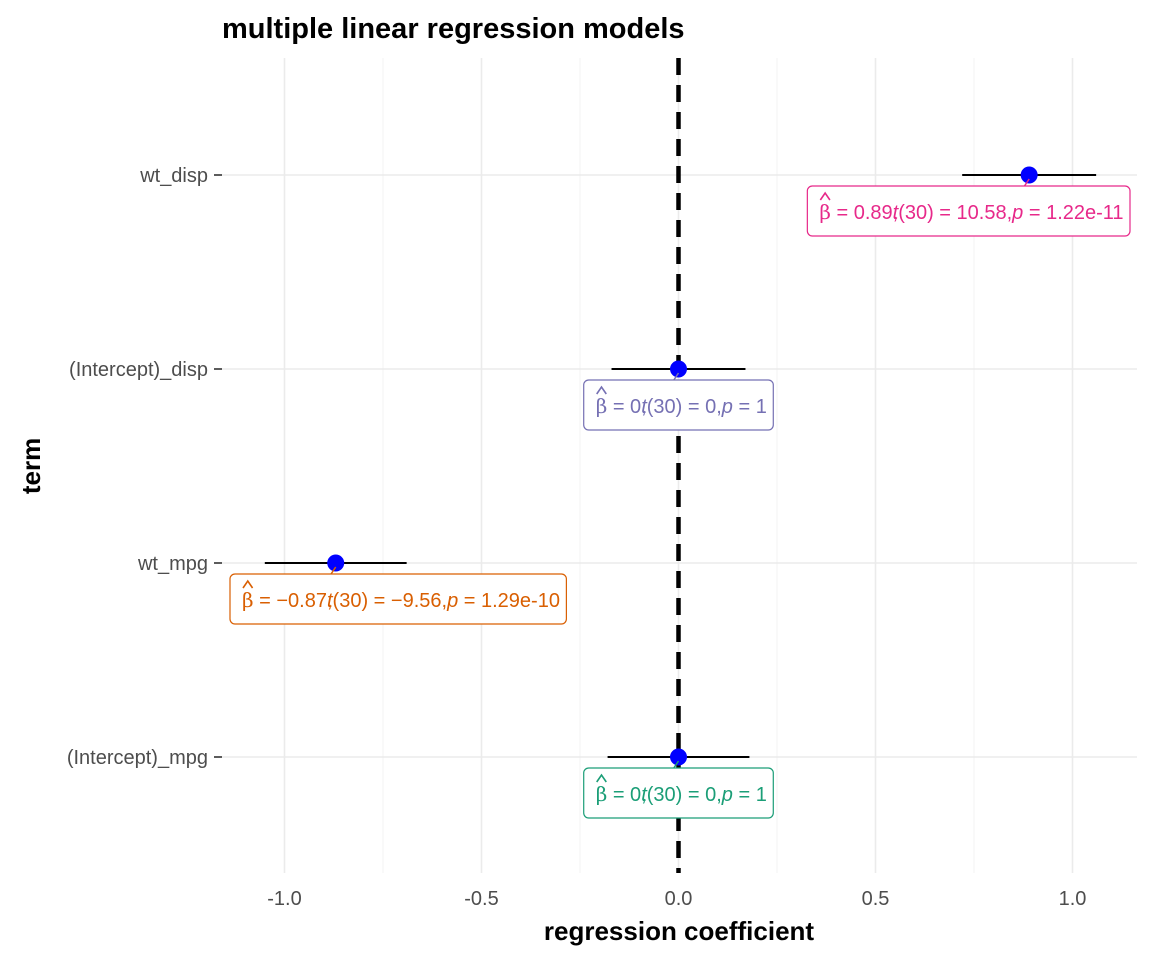 Image resolution: width=1152 pixels, height=960 pixels. I want to click on y-axis-title: term, so click(31, 466).